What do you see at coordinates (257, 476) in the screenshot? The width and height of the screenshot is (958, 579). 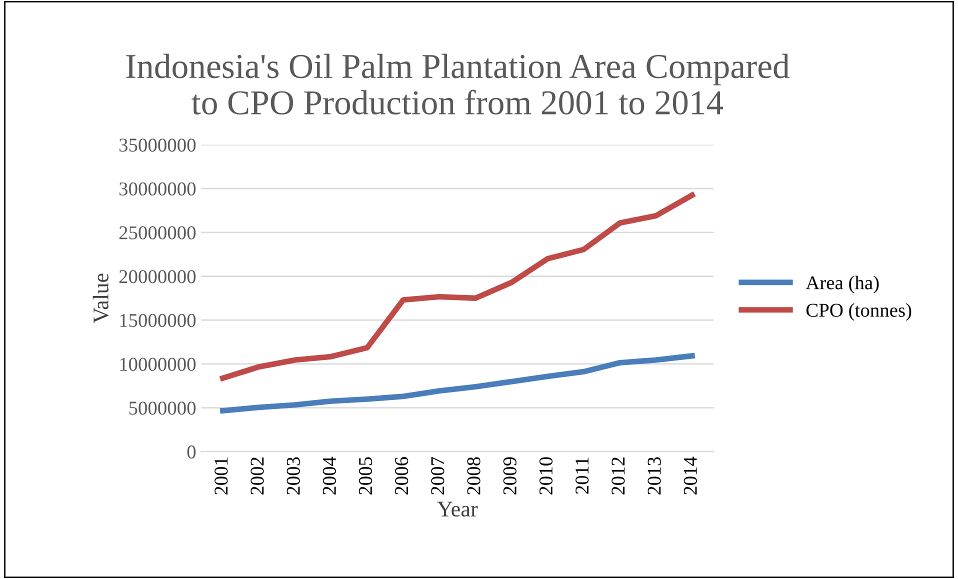 I see `x-tick-label: 2002` at bounding box center [257, 476].